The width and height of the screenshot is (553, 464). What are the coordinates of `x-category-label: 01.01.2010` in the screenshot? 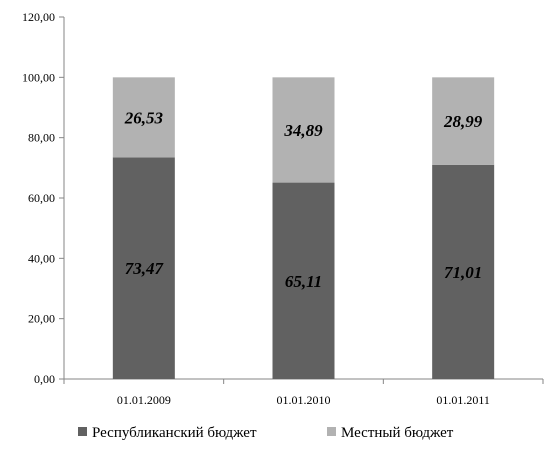 It's located at (304, 400).